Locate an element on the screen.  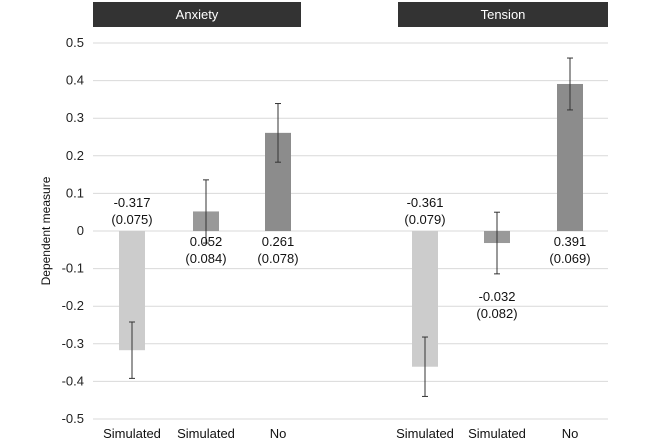
data-label-se: (0.078) is located at coordinates (277, 258).